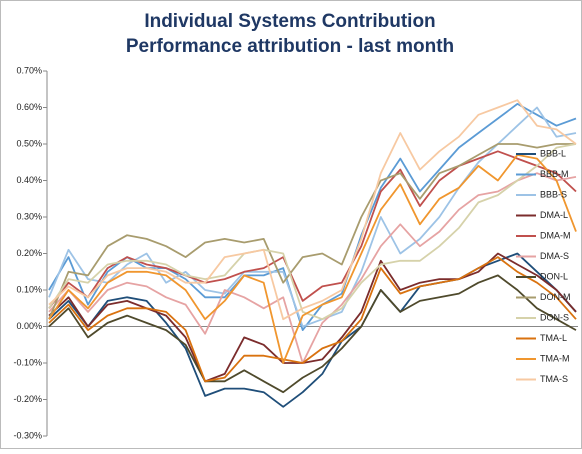 The height and width of the screenshot is (454, 582). What do you see at coordinates (555, 358) in the screenshot?
I see `legend-label: TMA-M` at bounding box center [555, 358].